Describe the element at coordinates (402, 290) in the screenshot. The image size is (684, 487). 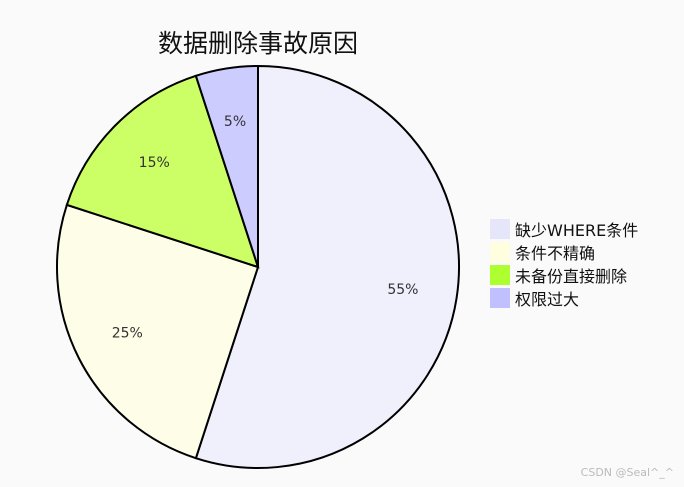
I see `slice-label: 55%` at that location.